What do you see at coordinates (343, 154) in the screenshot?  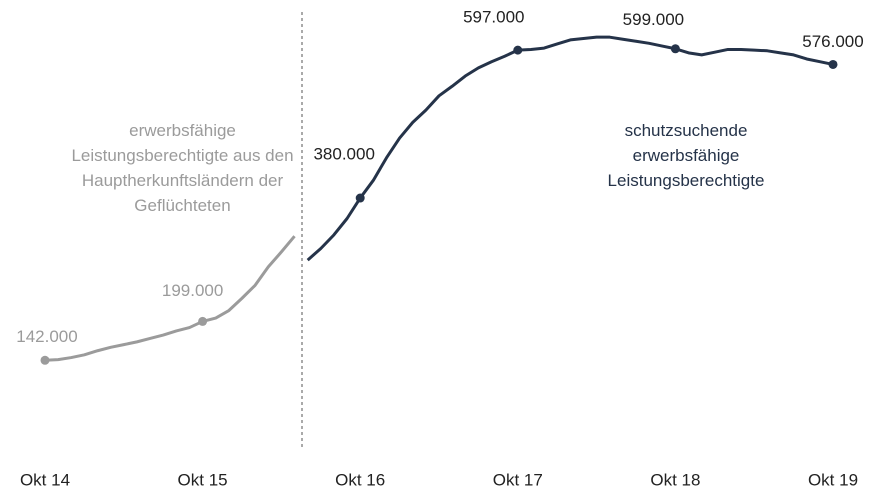 I see `data-label: 380.000` at bounding box center [343, 154].